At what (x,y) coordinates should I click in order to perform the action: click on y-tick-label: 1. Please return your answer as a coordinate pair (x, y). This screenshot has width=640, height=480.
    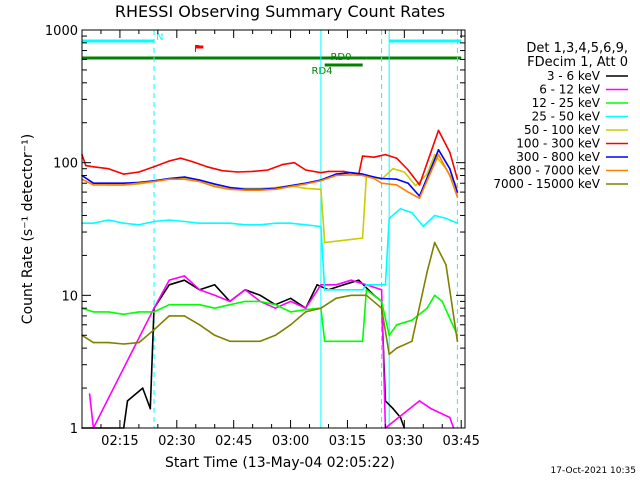
    Looking at the image, I should click on (74, 429).